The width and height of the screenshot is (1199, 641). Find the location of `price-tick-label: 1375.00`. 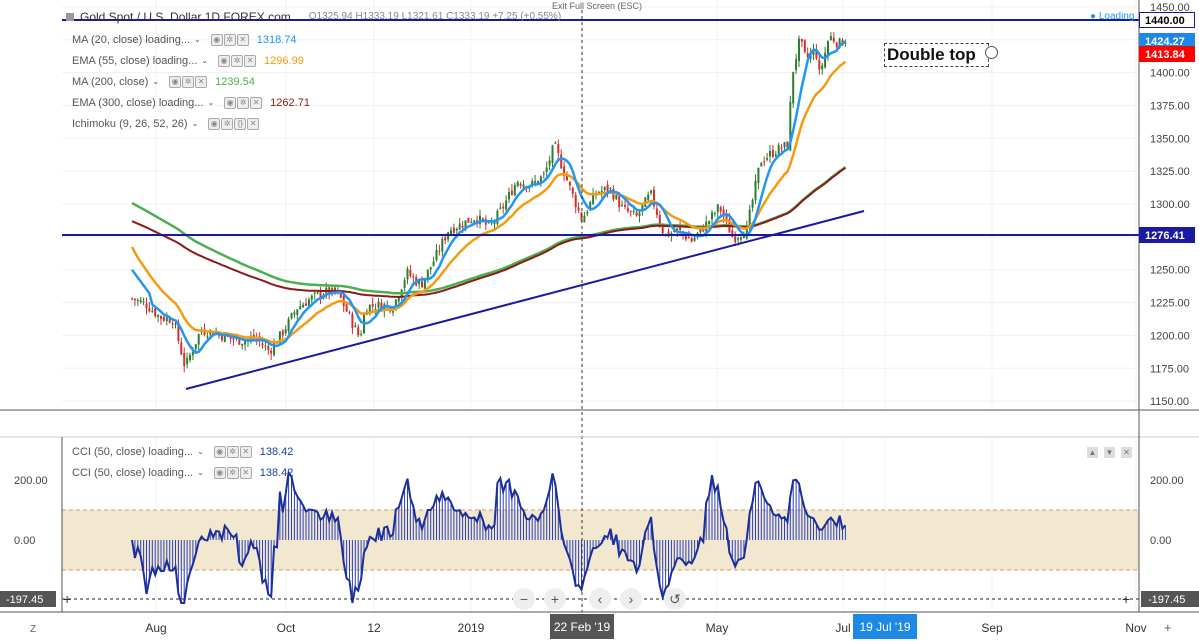

price-tick-label: 1375.00 is located at coordinates (1170, 106).